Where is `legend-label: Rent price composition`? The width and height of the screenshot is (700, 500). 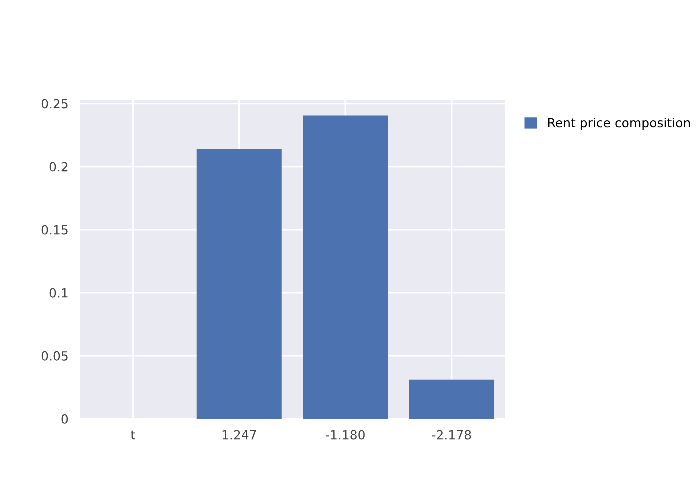 legend-label: Rent price composition is located at coordinates (619, 124).